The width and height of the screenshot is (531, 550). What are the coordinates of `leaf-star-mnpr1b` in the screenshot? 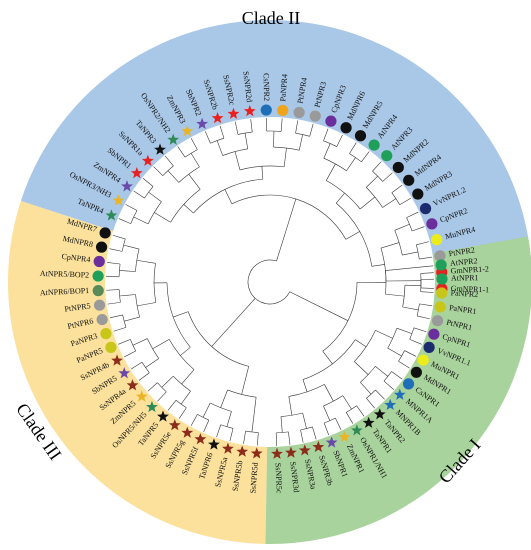 It's located at (390, 404).